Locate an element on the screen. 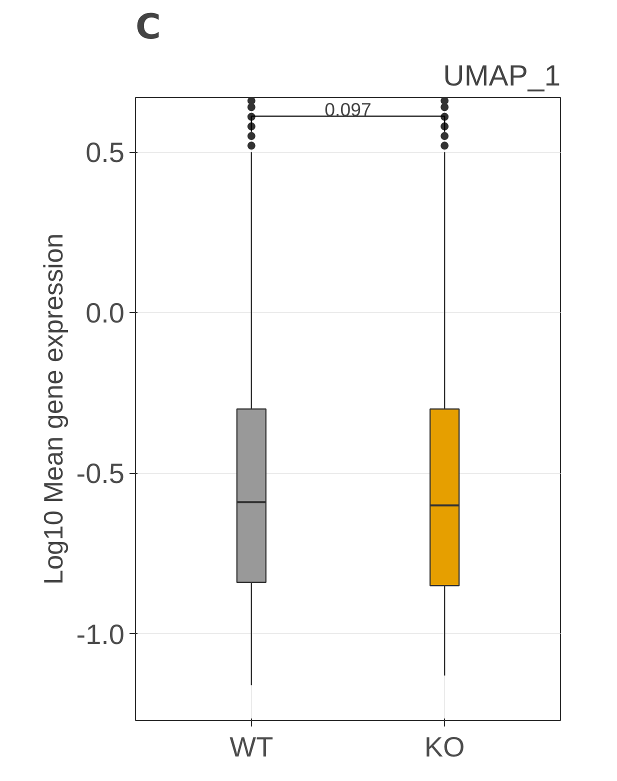 The height and width of the screenshot is (781, 617). y-tick-label: 0.0 is located at coordinates (105, 313).